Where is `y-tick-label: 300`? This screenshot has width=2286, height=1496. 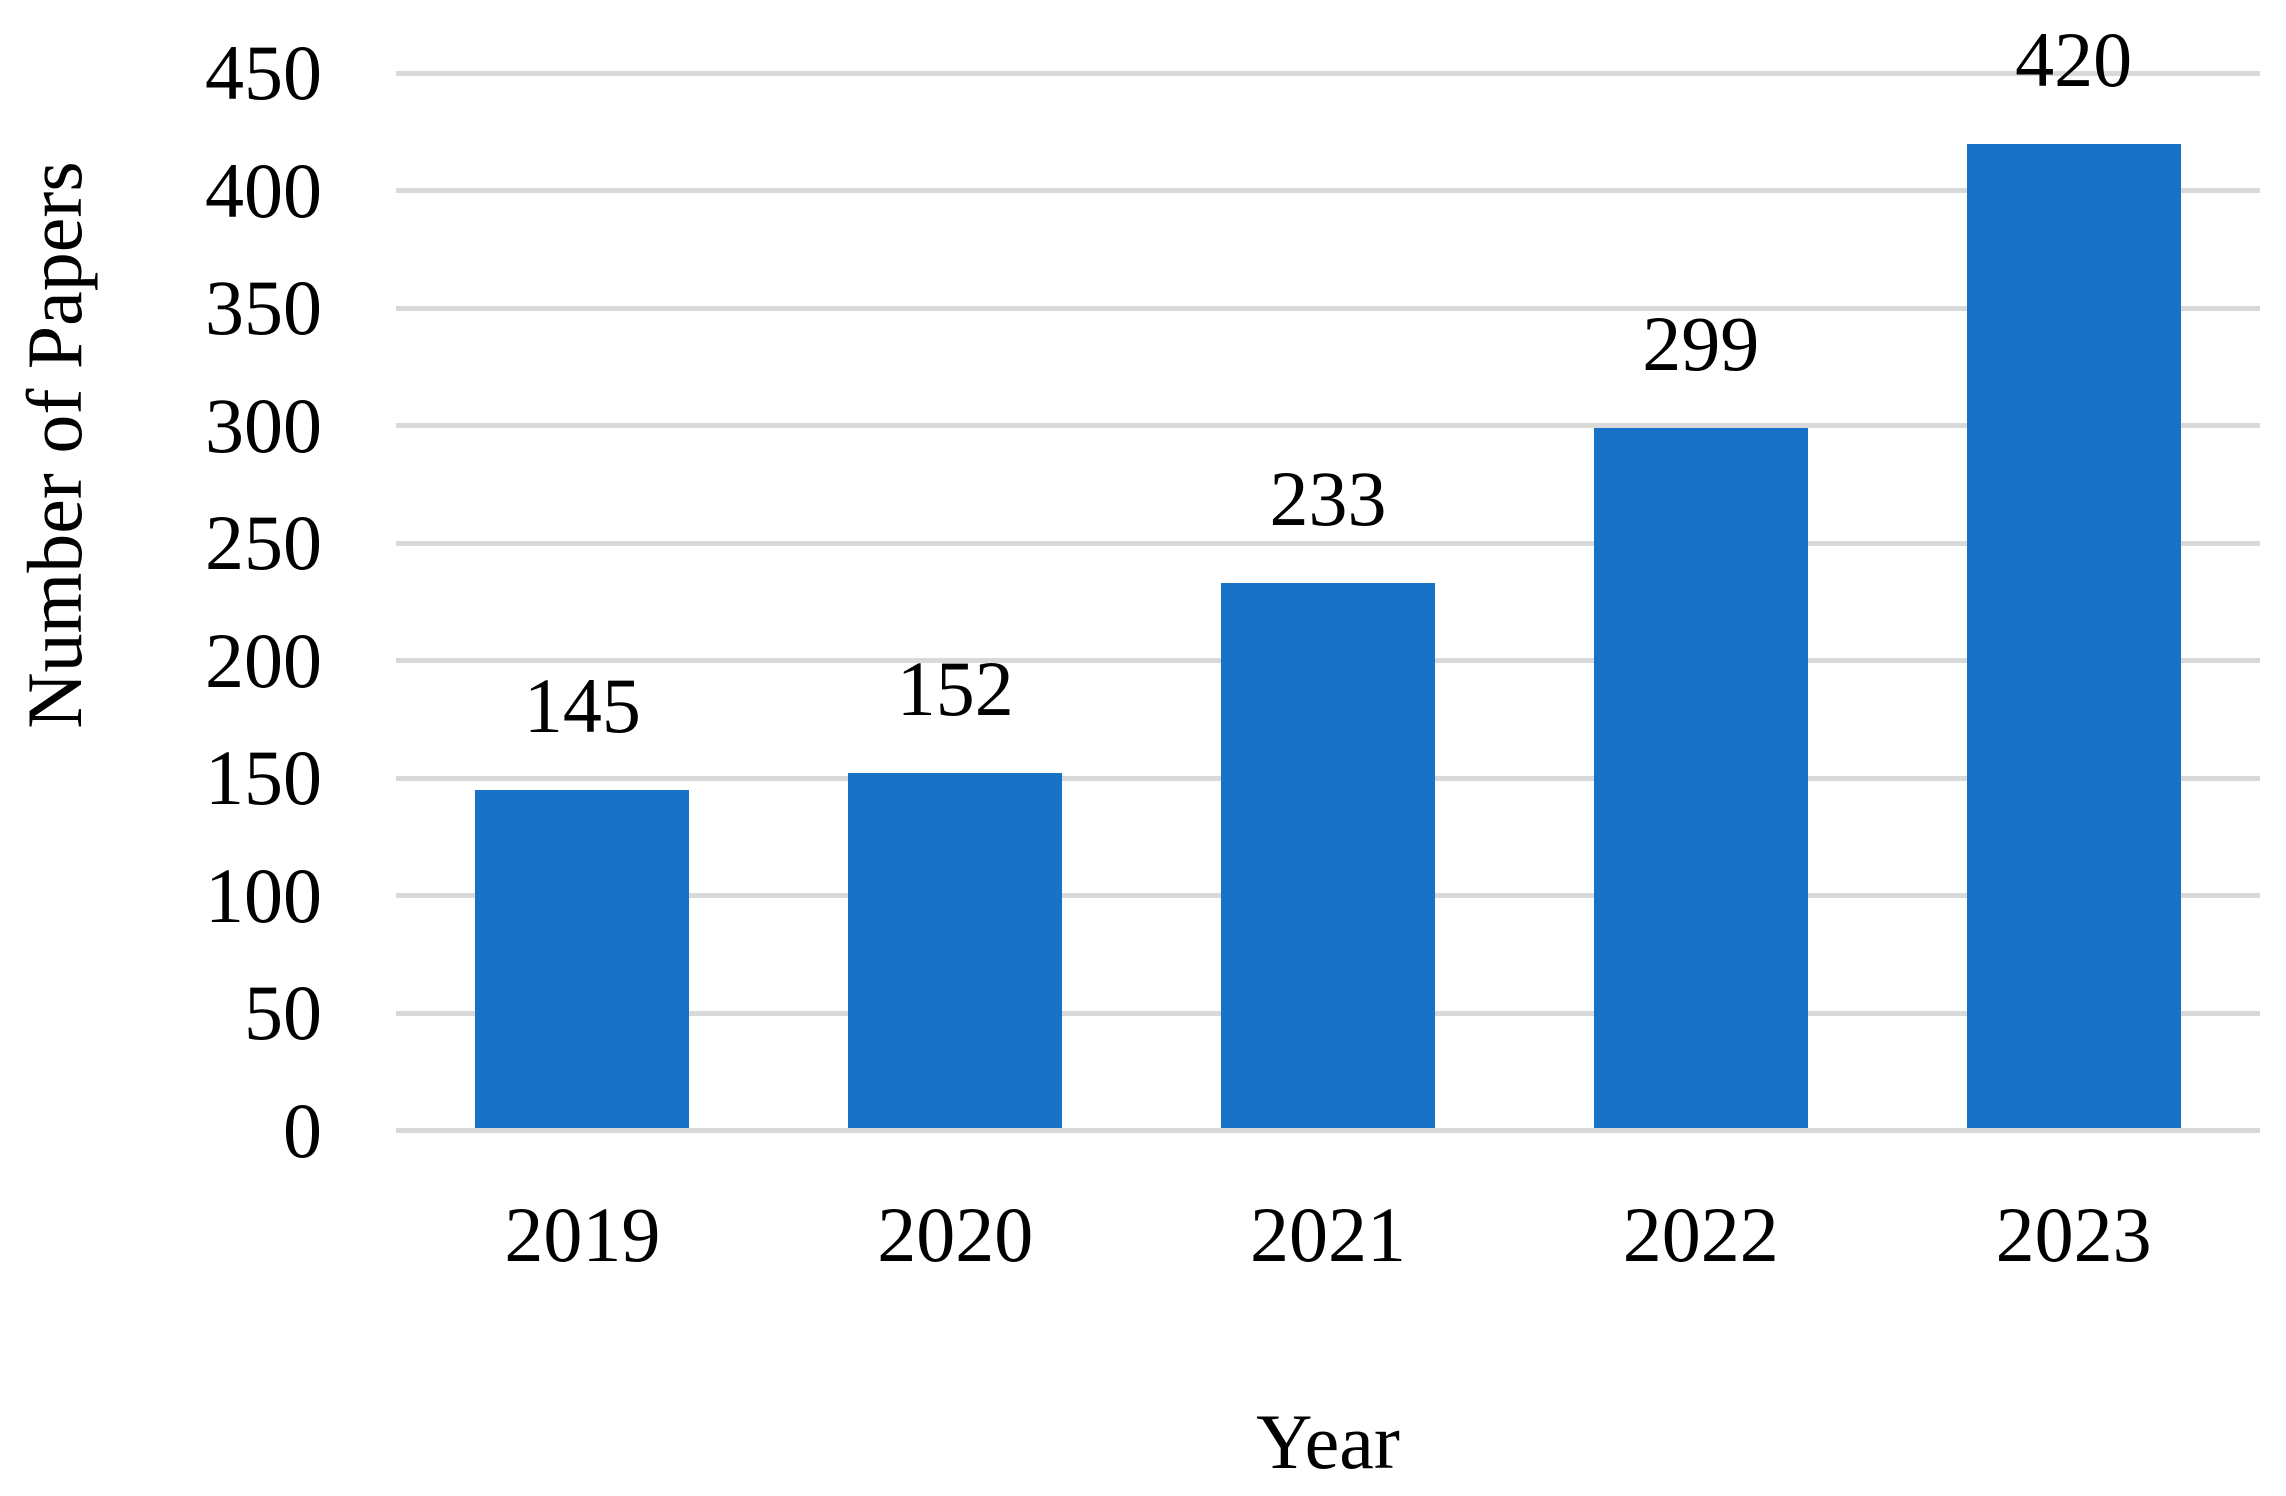
y-tick-label: 300 is located at coordinates (263, 425).